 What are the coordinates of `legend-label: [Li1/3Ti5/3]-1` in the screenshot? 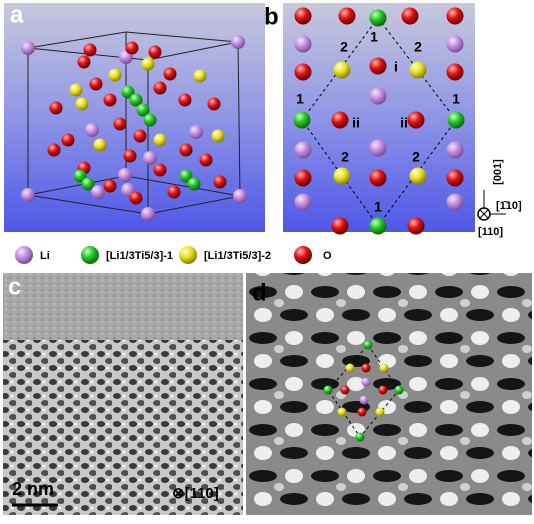 It's located at (139, 256).